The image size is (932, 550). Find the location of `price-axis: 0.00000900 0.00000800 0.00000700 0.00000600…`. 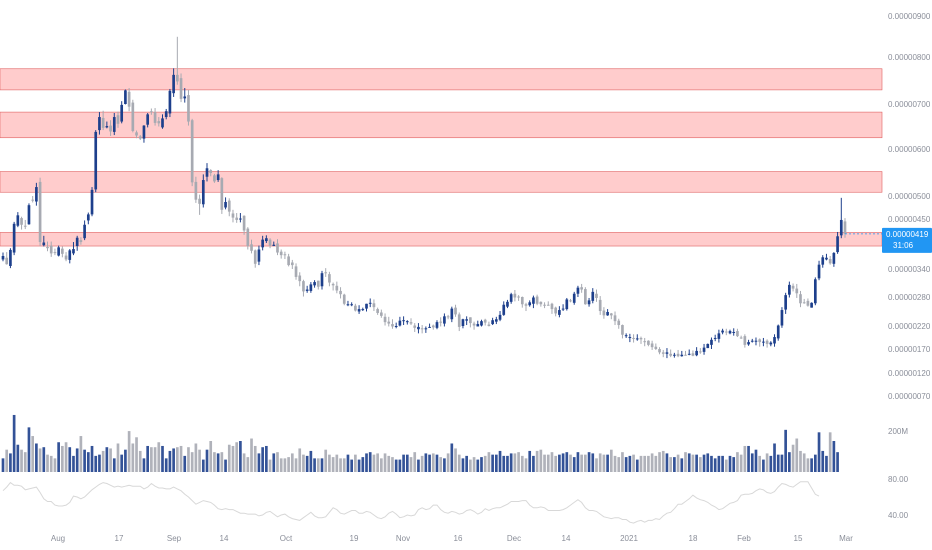

price-axis: 0.00000900 0.00000800 0.00000700 0.00000600… is located at coordinates (909, 266).